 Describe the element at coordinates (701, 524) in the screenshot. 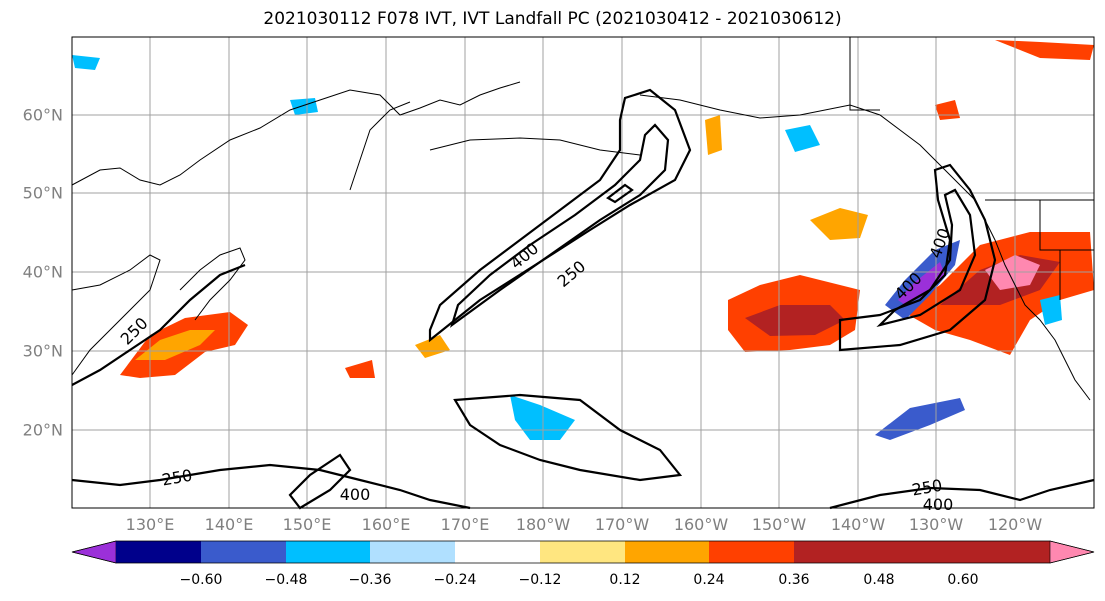

I see `lon-label: 160°W` at that location.